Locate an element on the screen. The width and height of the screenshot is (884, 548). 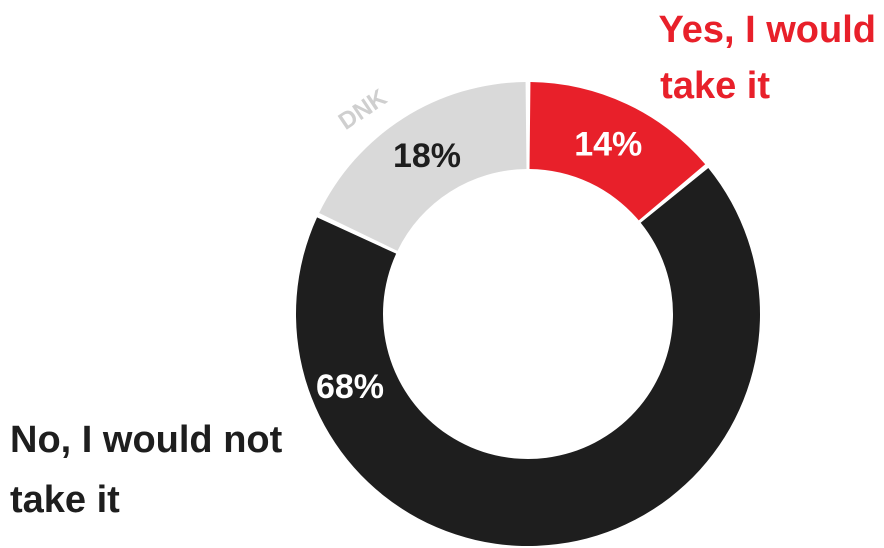
value-label-no: 68% is located at coordinates (350, 387).